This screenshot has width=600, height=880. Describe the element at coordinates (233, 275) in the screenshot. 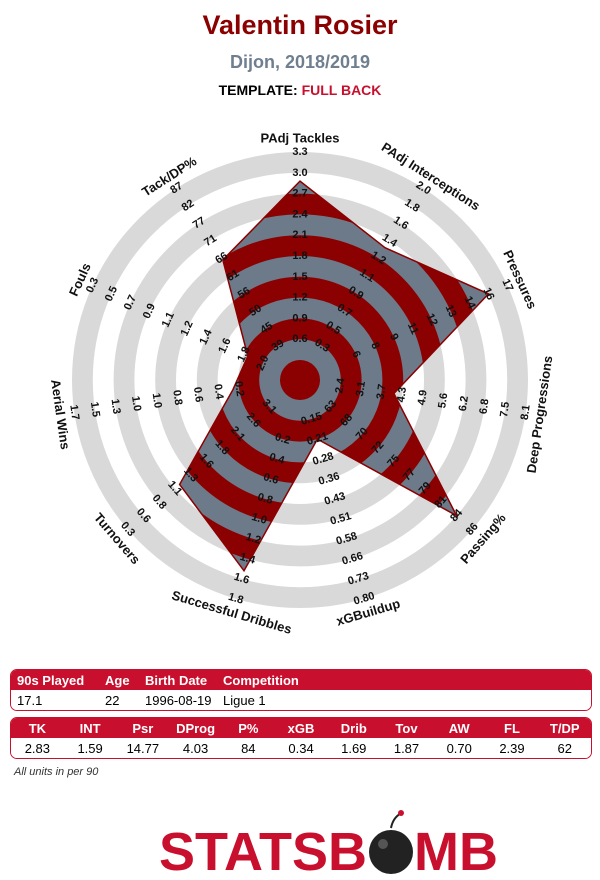

I see `tick-label: 61` at that location.